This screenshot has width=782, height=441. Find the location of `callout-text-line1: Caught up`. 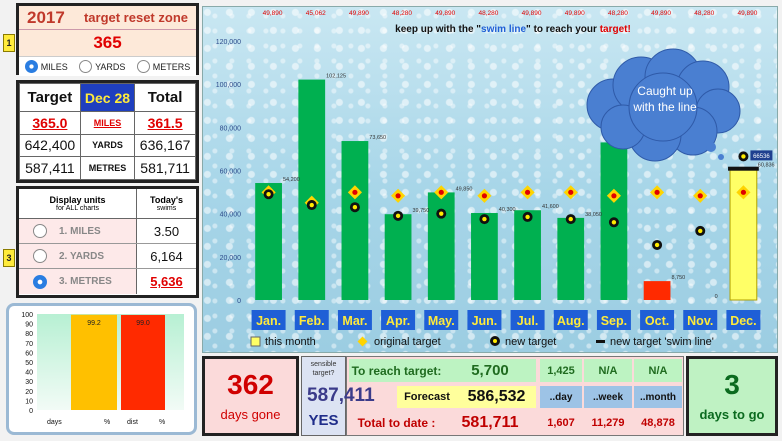

callout-text-line1: Caught up is located at coordinates (665, 91).